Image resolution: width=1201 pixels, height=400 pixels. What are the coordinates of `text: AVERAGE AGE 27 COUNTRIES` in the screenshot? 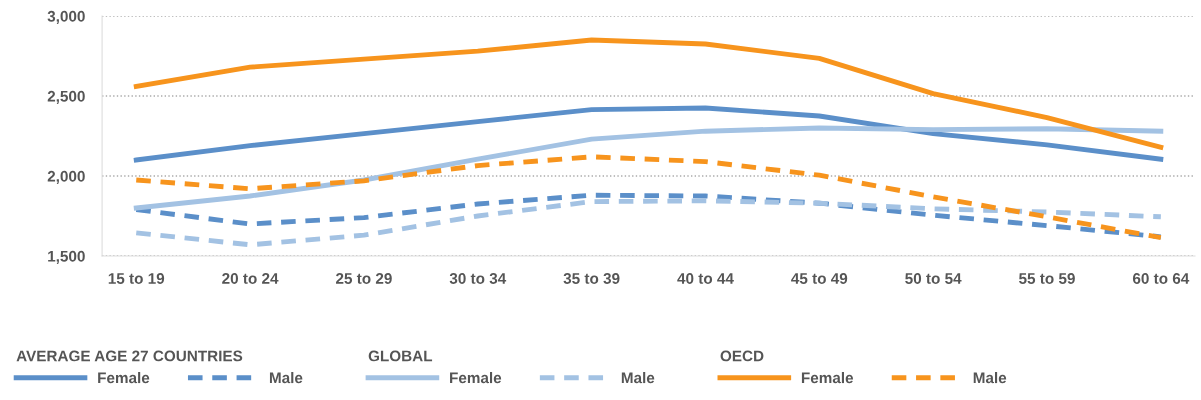 It's located at (129, 356).